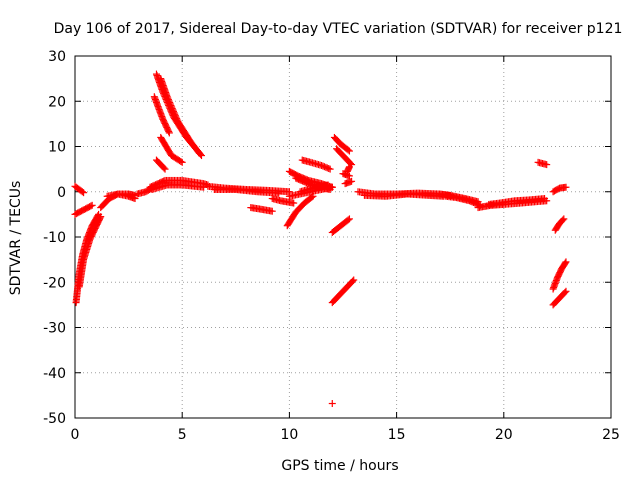  I want to click on y-tick-label: -40, so click(54, 374).